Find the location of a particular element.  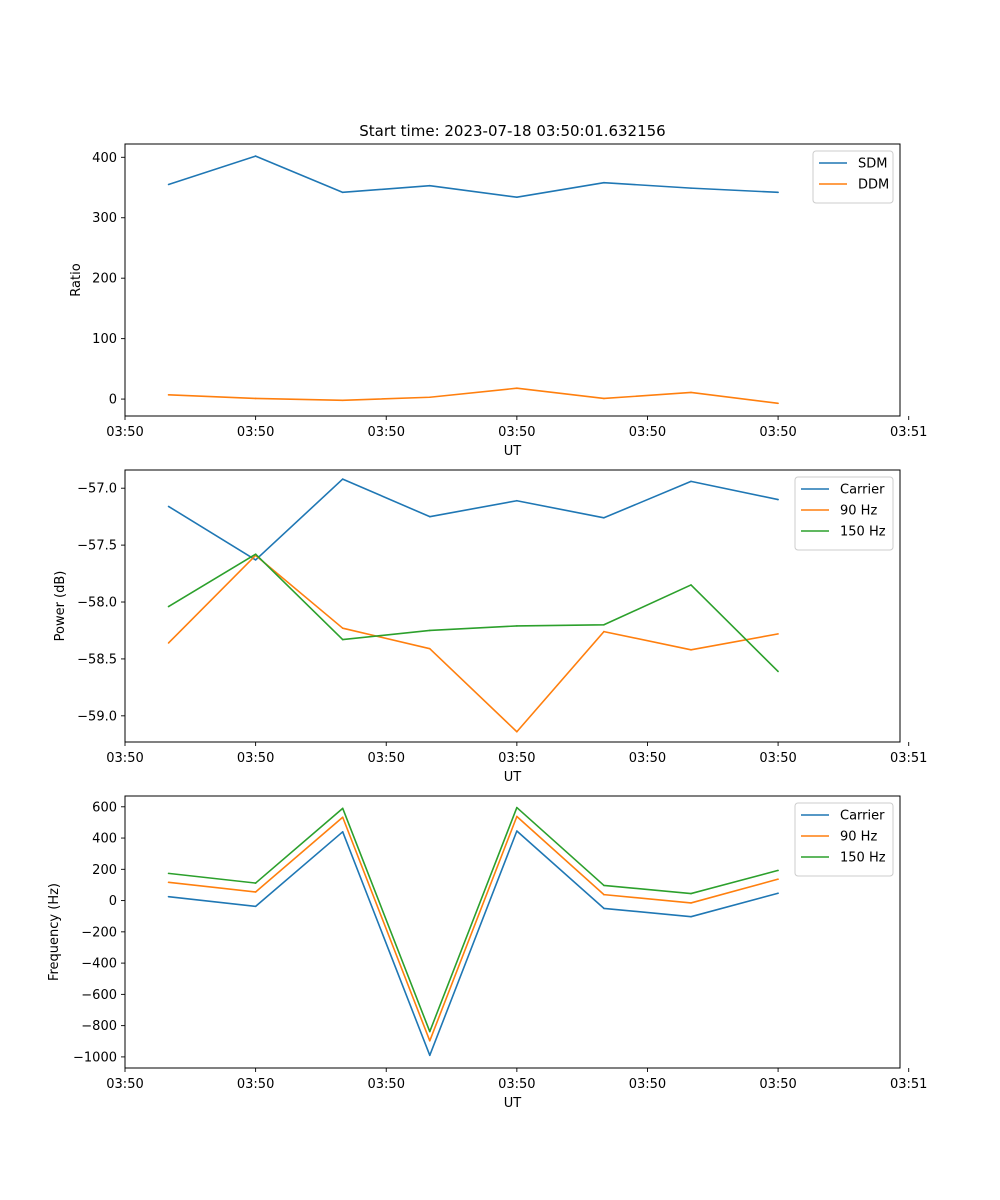

y-tick-label: −800 is located at coordinates (99, 1026).